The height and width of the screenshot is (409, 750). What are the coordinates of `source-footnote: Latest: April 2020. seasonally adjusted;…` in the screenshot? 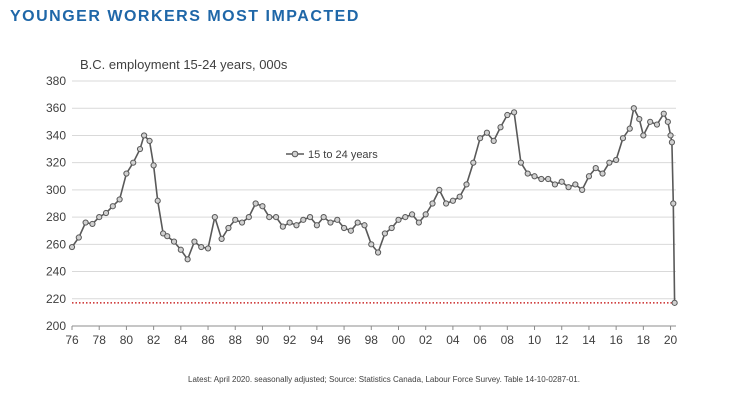 It's located at (384, 379).